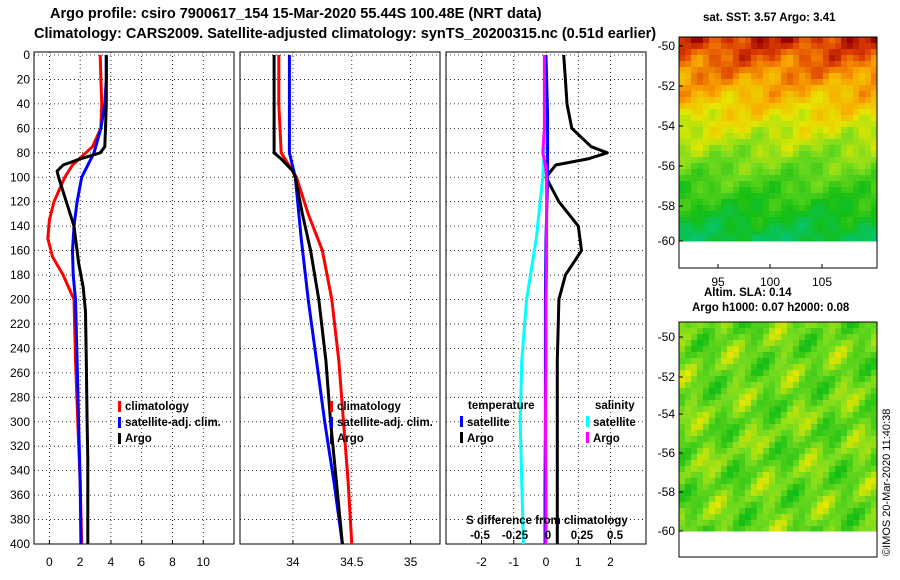 The image size is (900, 580). What do you see at coordinates (20, 373) in the screenshot?
I see `depth-tick-label: 260` at bounding box center [20, 373].